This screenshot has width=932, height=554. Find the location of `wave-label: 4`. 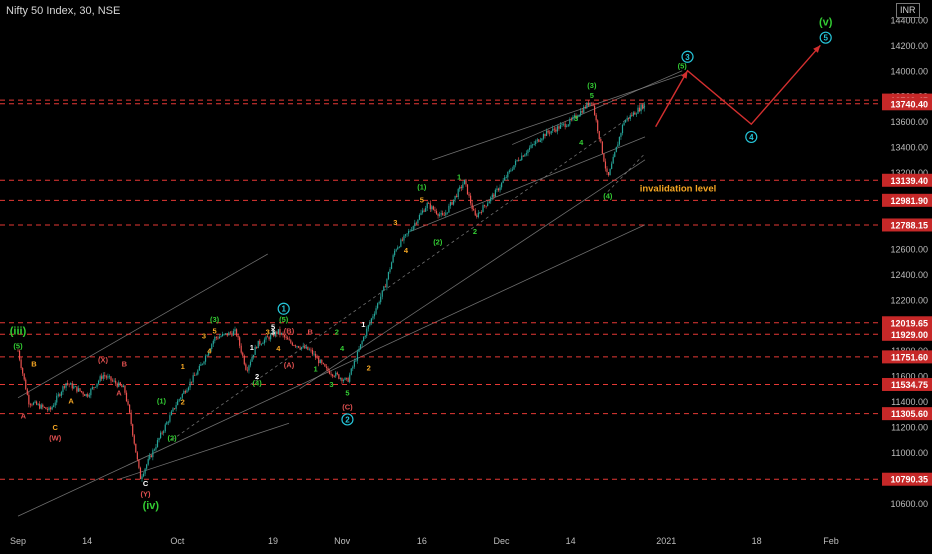

wave-label: 4 is located at coordinates (209, 351).